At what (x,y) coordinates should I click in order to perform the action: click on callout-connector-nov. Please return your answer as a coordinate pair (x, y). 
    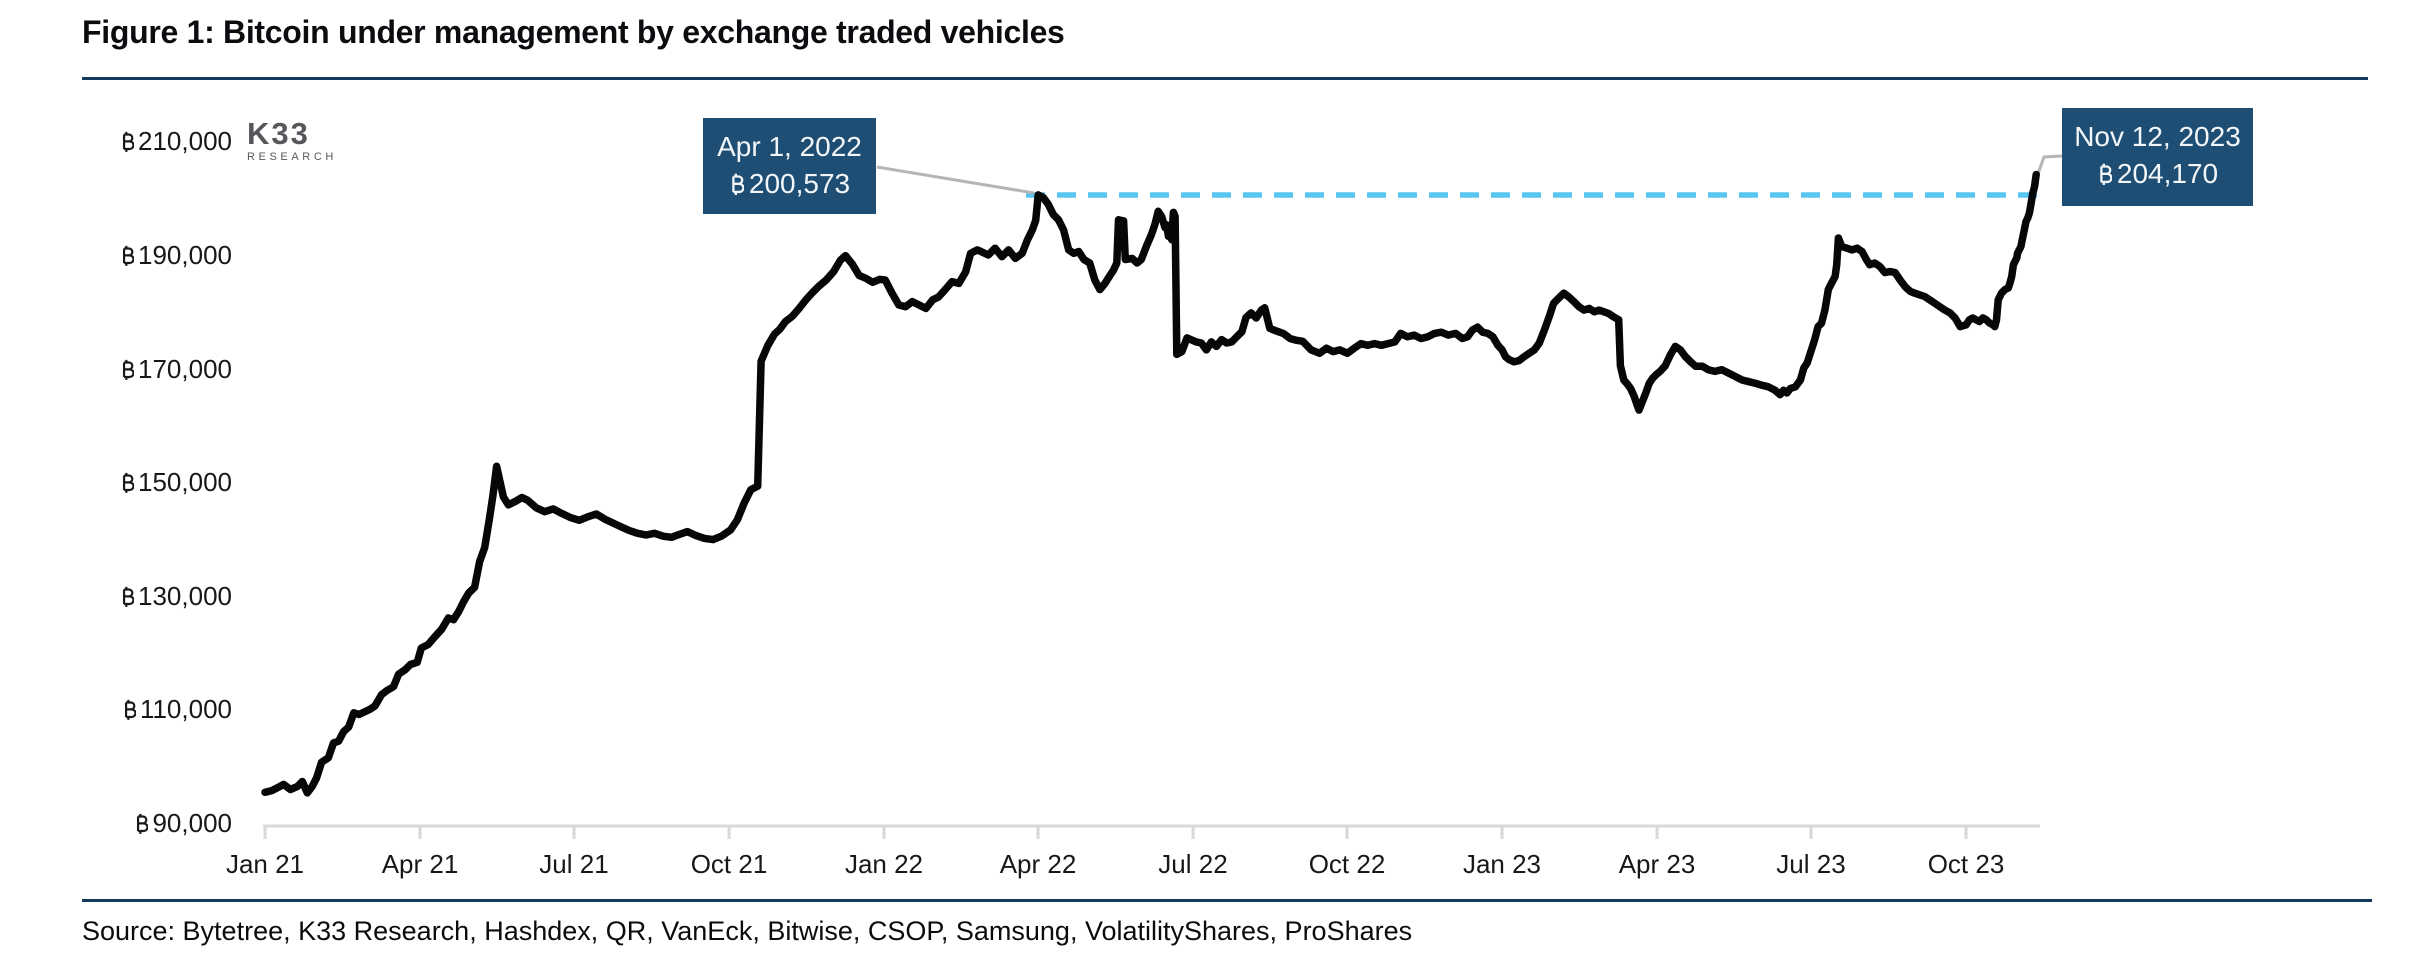
    Looking at the image, I should click on (2049, 164).